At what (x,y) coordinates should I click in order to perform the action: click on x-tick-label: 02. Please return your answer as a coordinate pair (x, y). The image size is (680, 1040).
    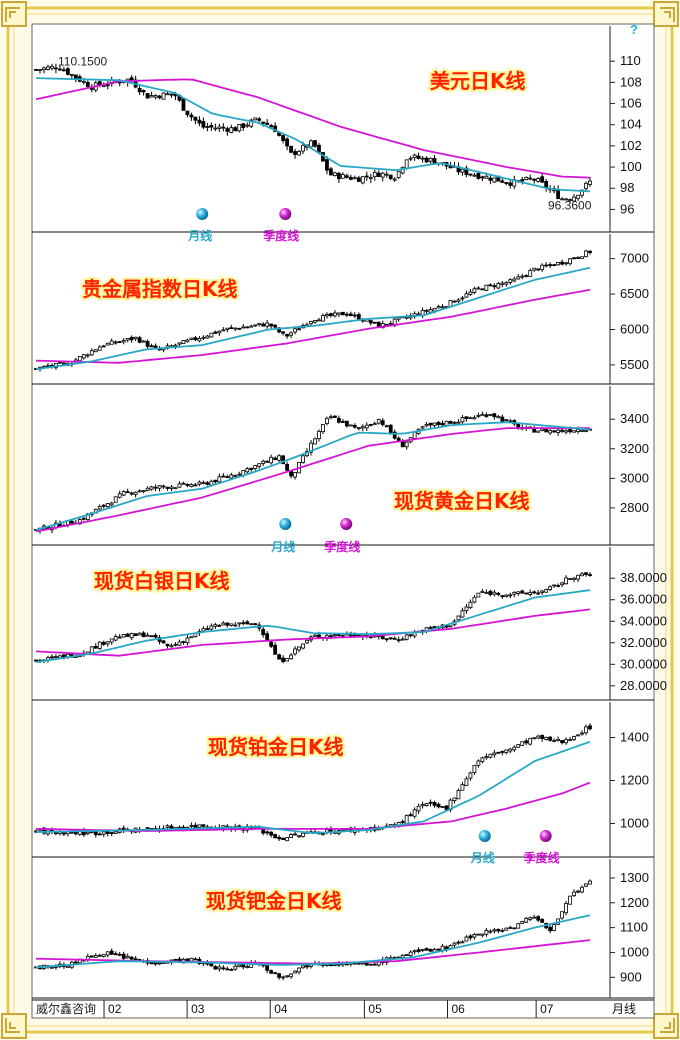
    Looking at the image, I should click on (115, 1009).